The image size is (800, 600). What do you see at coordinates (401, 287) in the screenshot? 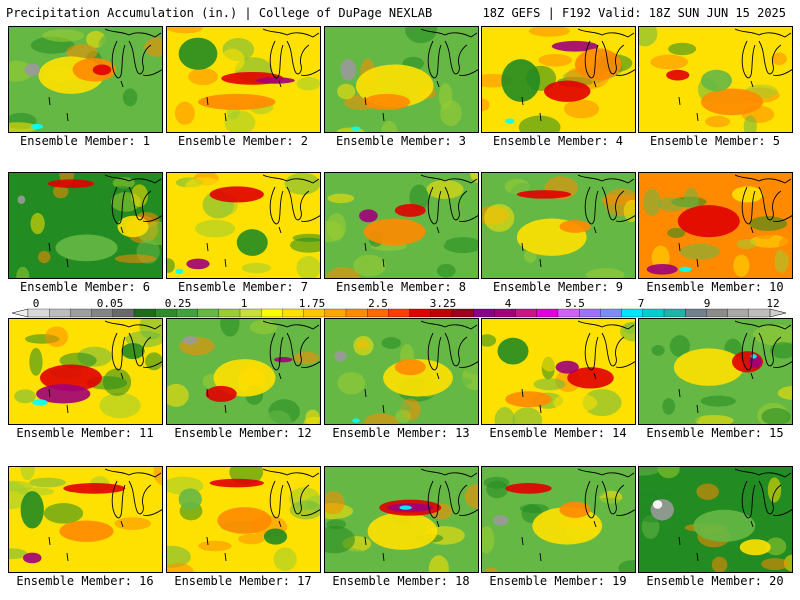
I see `ensemble-member-label: Ensemble Member: 8` at bounding box center [401, 287].